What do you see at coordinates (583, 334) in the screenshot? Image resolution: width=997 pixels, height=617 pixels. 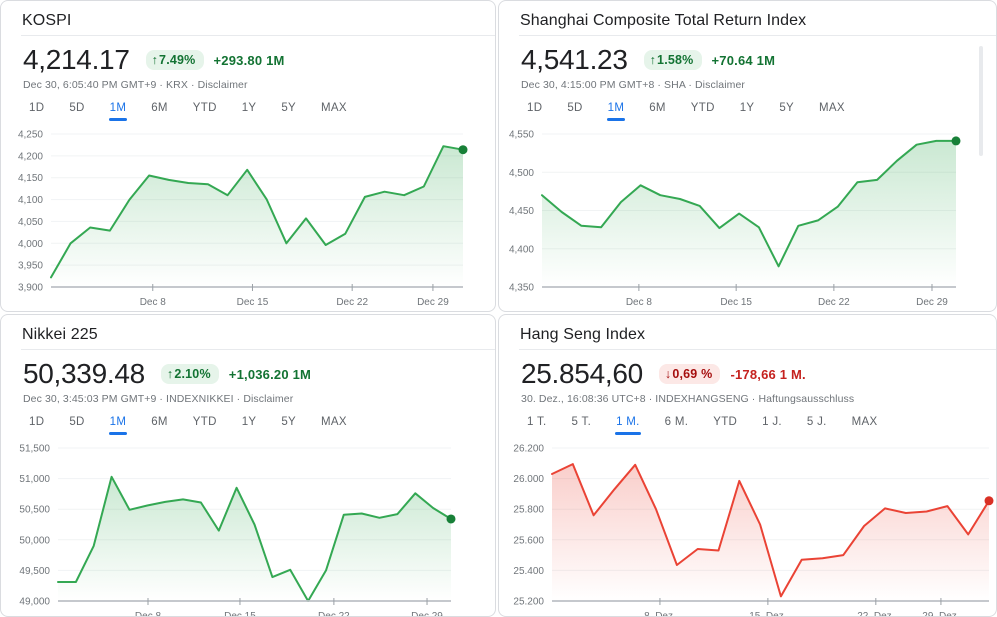 I see `index-title: Hang Seng Index` at bounding box center [583, 334].